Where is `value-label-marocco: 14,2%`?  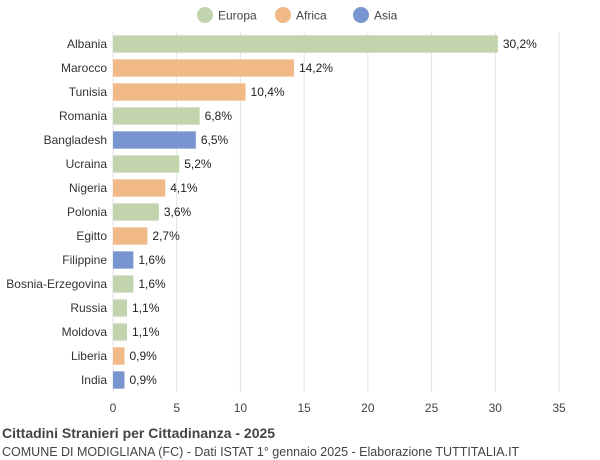 value-label-marocco: 14,2% is located at coordinates (316, 68).